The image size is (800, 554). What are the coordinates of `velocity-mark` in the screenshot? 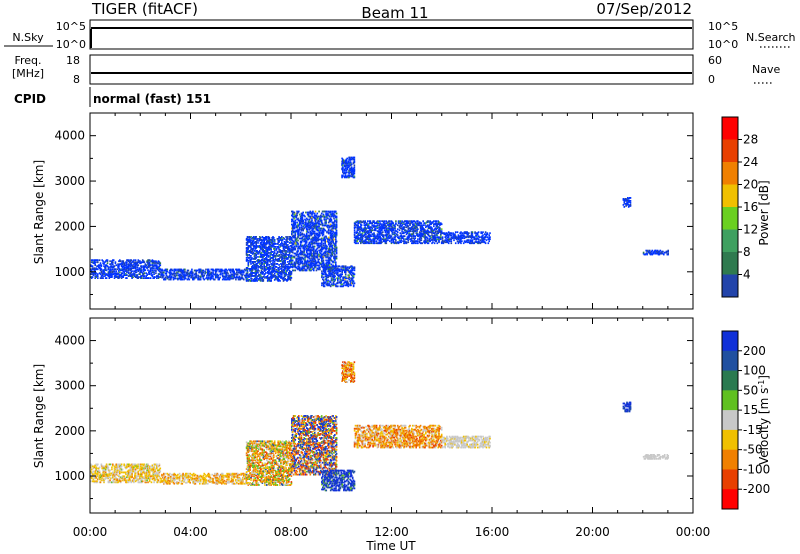 It's located at (91, 472).